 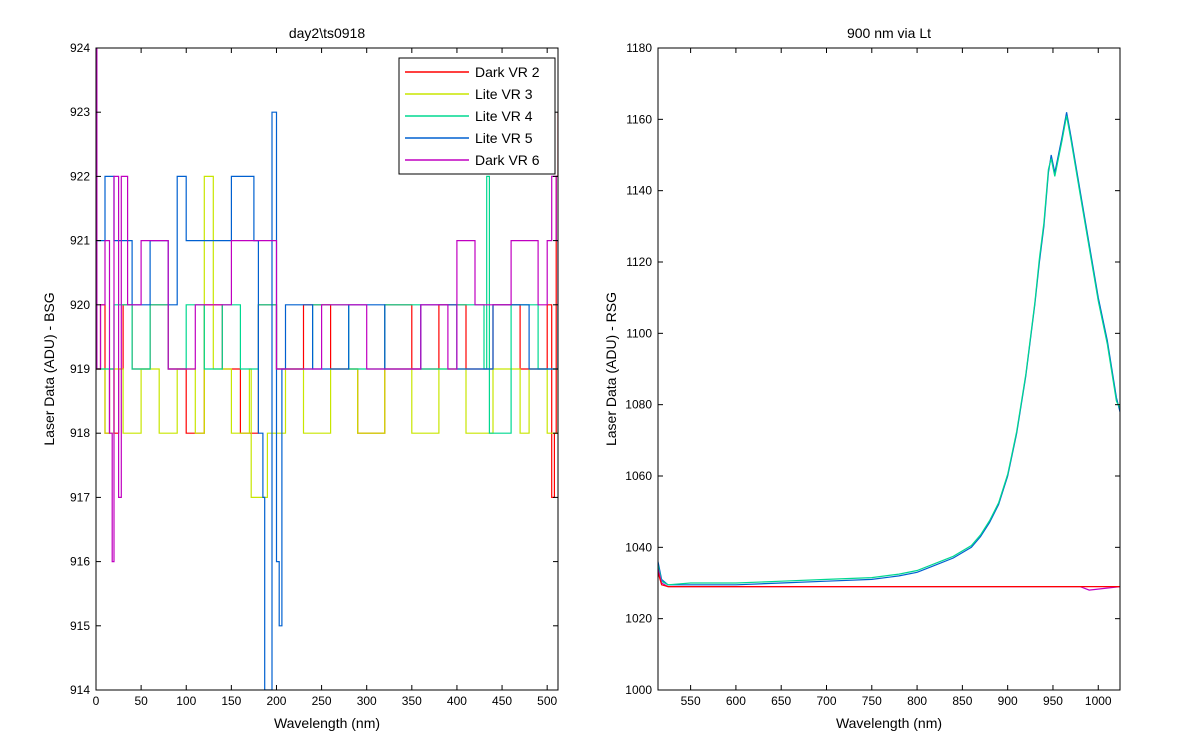 I want to click on left-xtick-label: 400, so click(x=457, y=701).